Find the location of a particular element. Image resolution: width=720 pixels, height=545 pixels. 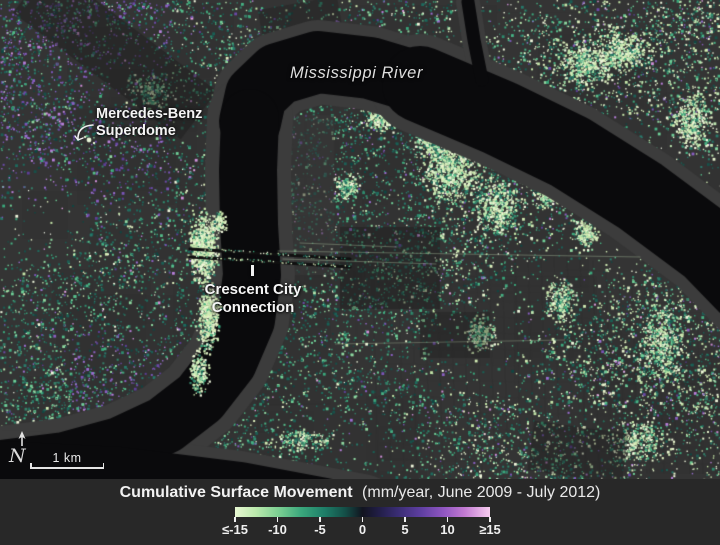

legend-title-bold: Cumulative Surface Movement is located at coordinates (236, 492).